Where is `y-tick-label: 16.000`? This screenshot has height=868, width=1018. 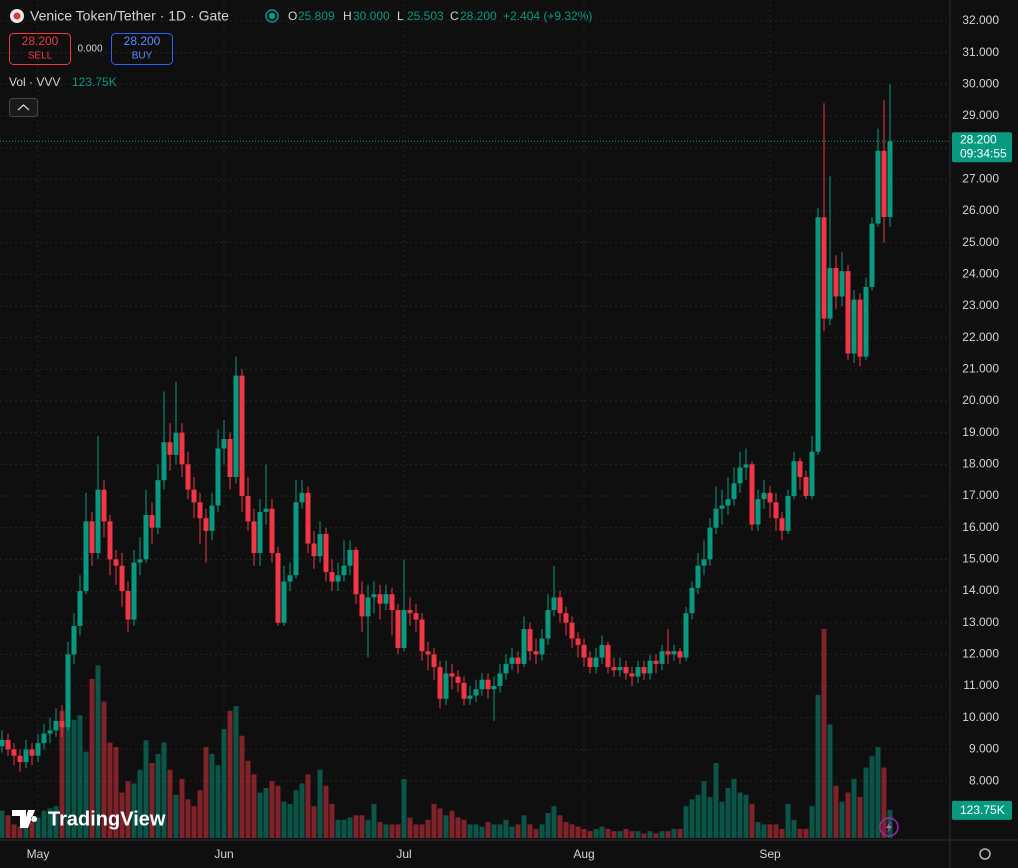
y-tick-label: 16.000 is located at coordinates (980, 527).